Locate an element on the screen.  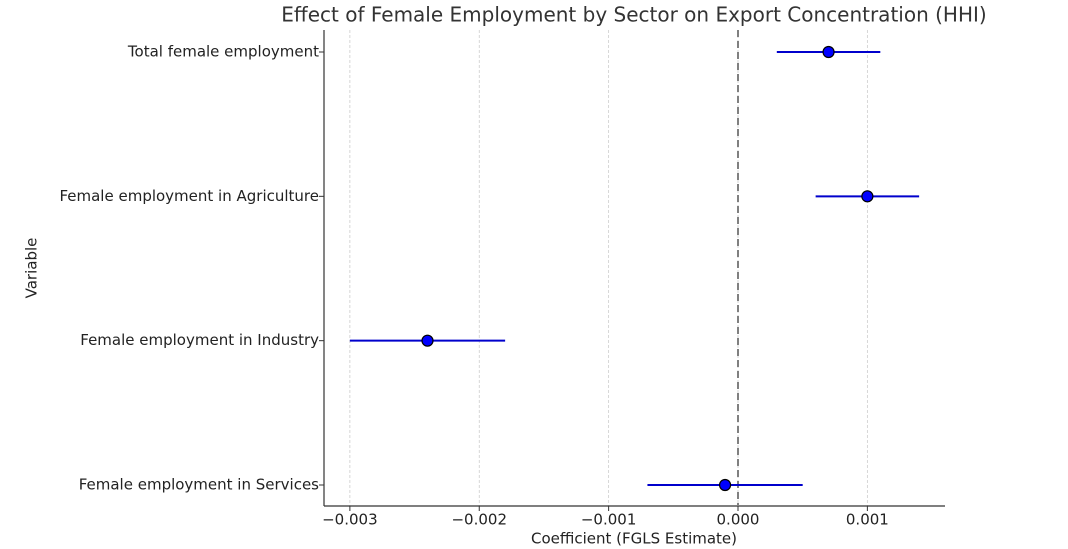
y-tick-label: Female employment in Services is located at coordinates (199, 485).